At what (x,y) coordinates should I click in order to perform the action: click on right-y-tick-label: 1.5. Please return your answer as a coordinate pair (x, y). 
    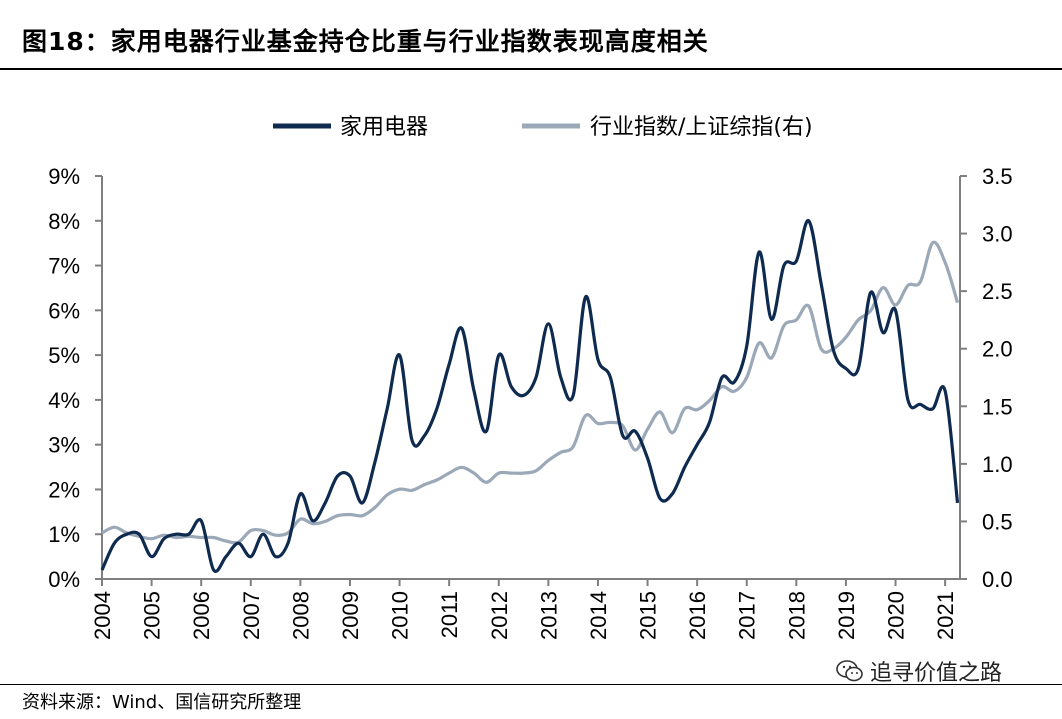
    Looking at the image, I should click on (997, 406).